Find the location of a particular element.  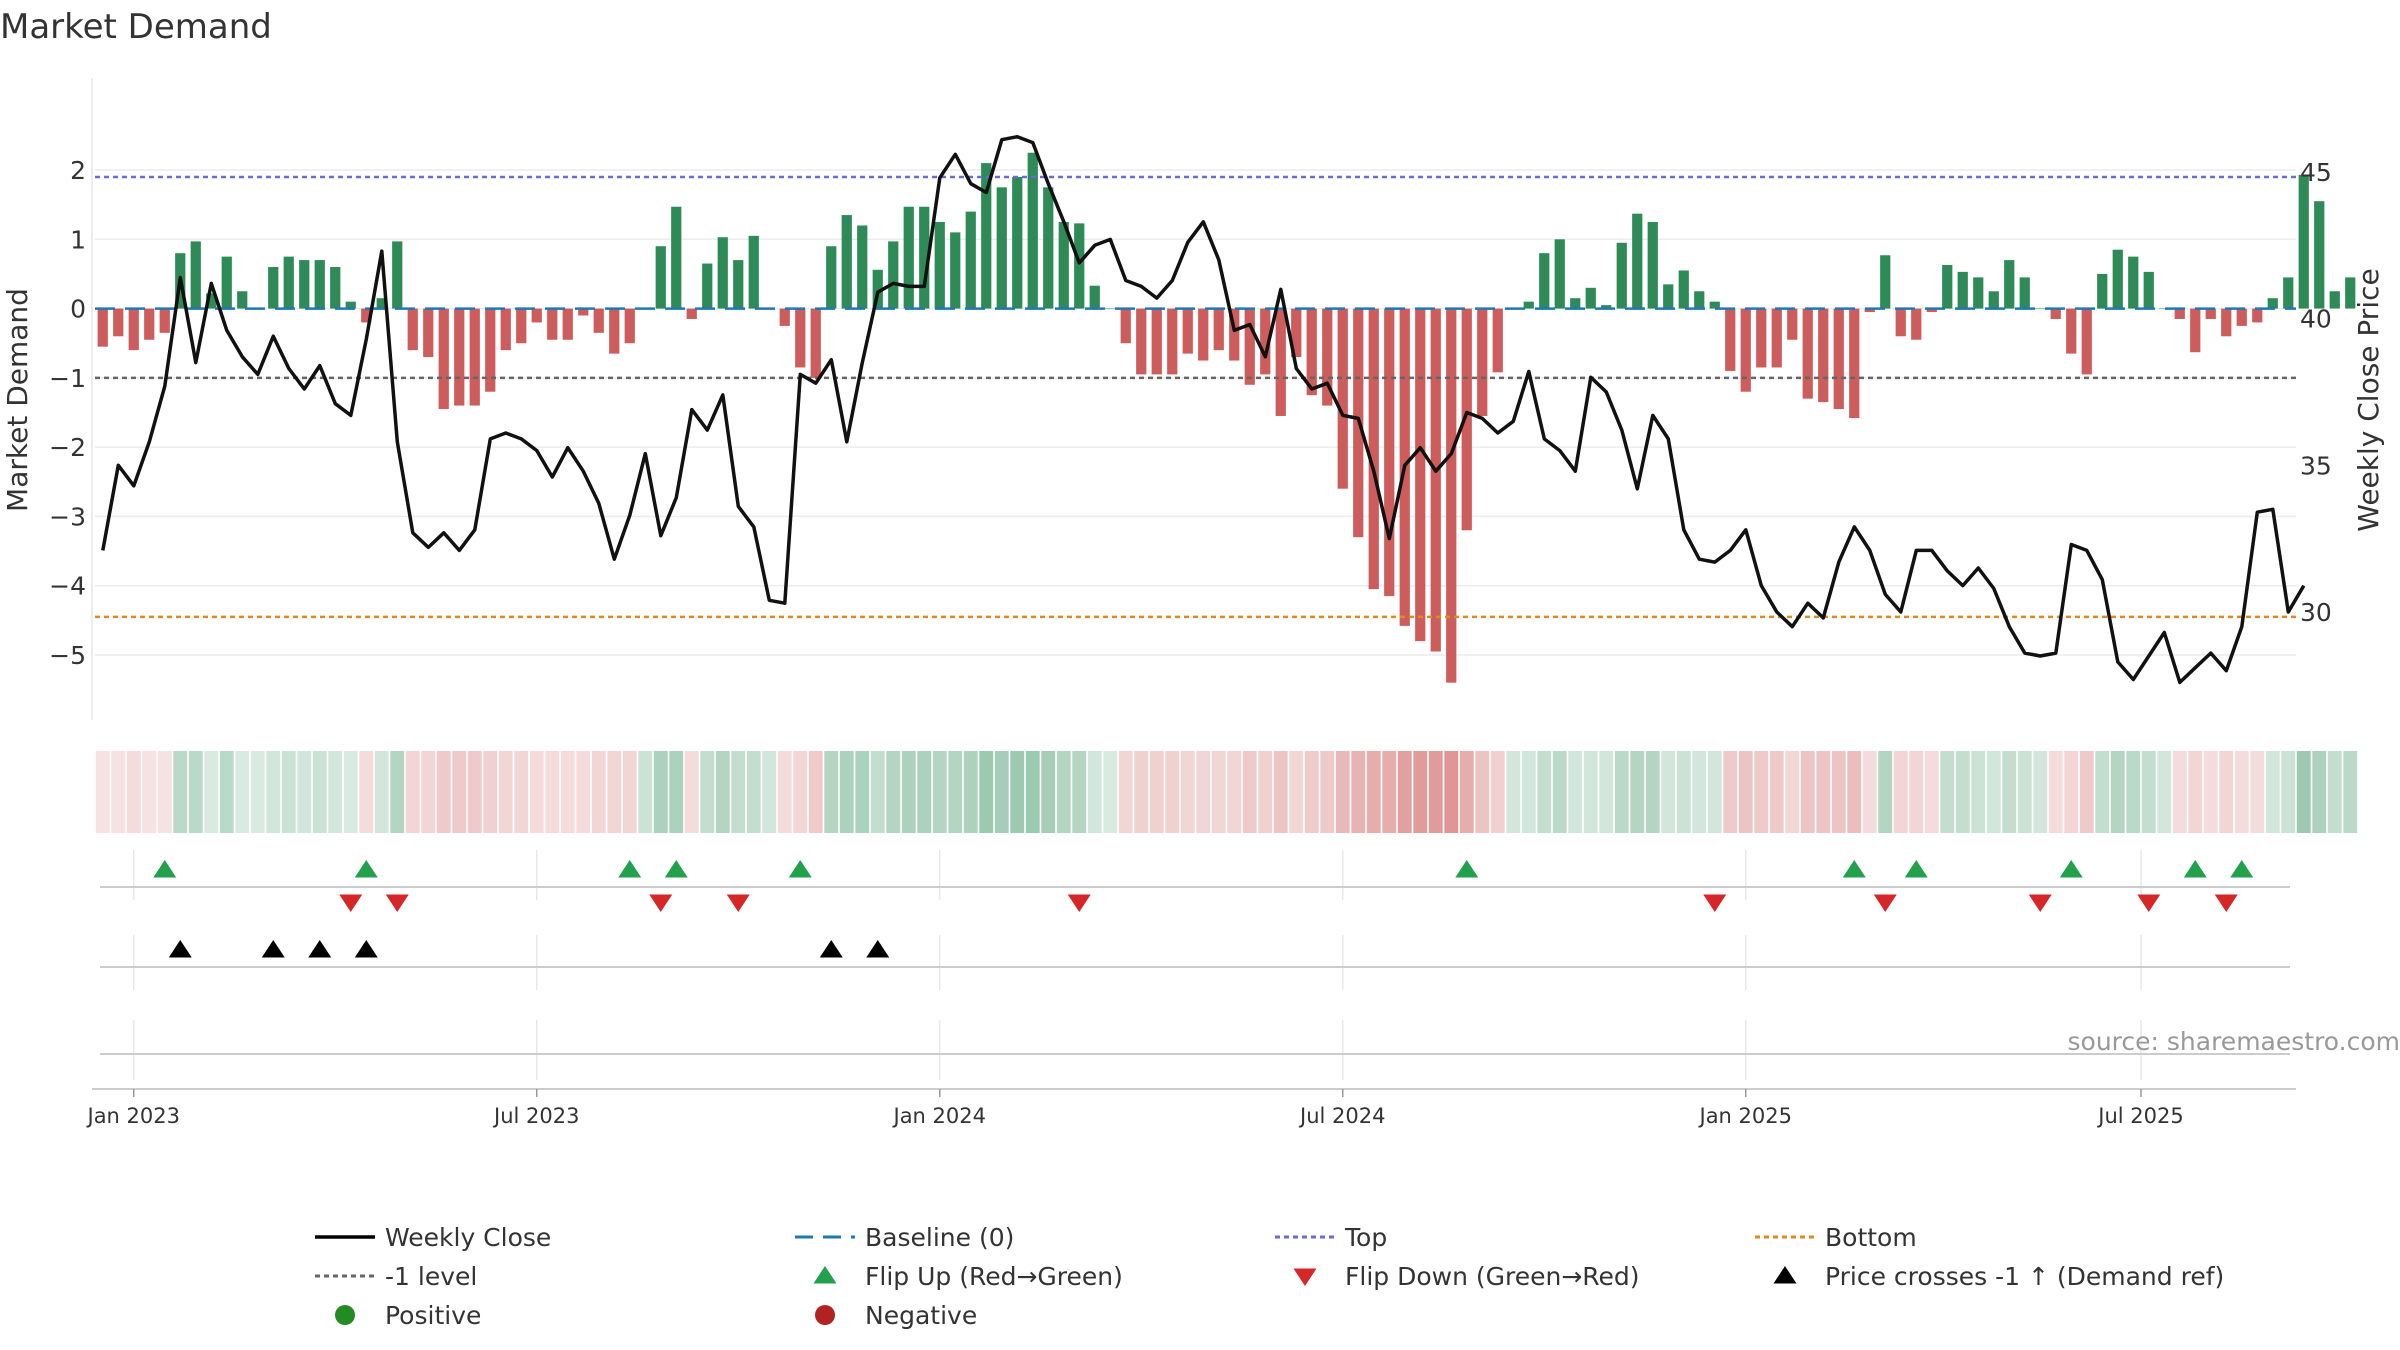

legend-label: Negative is located at coordinates (921, 1315).